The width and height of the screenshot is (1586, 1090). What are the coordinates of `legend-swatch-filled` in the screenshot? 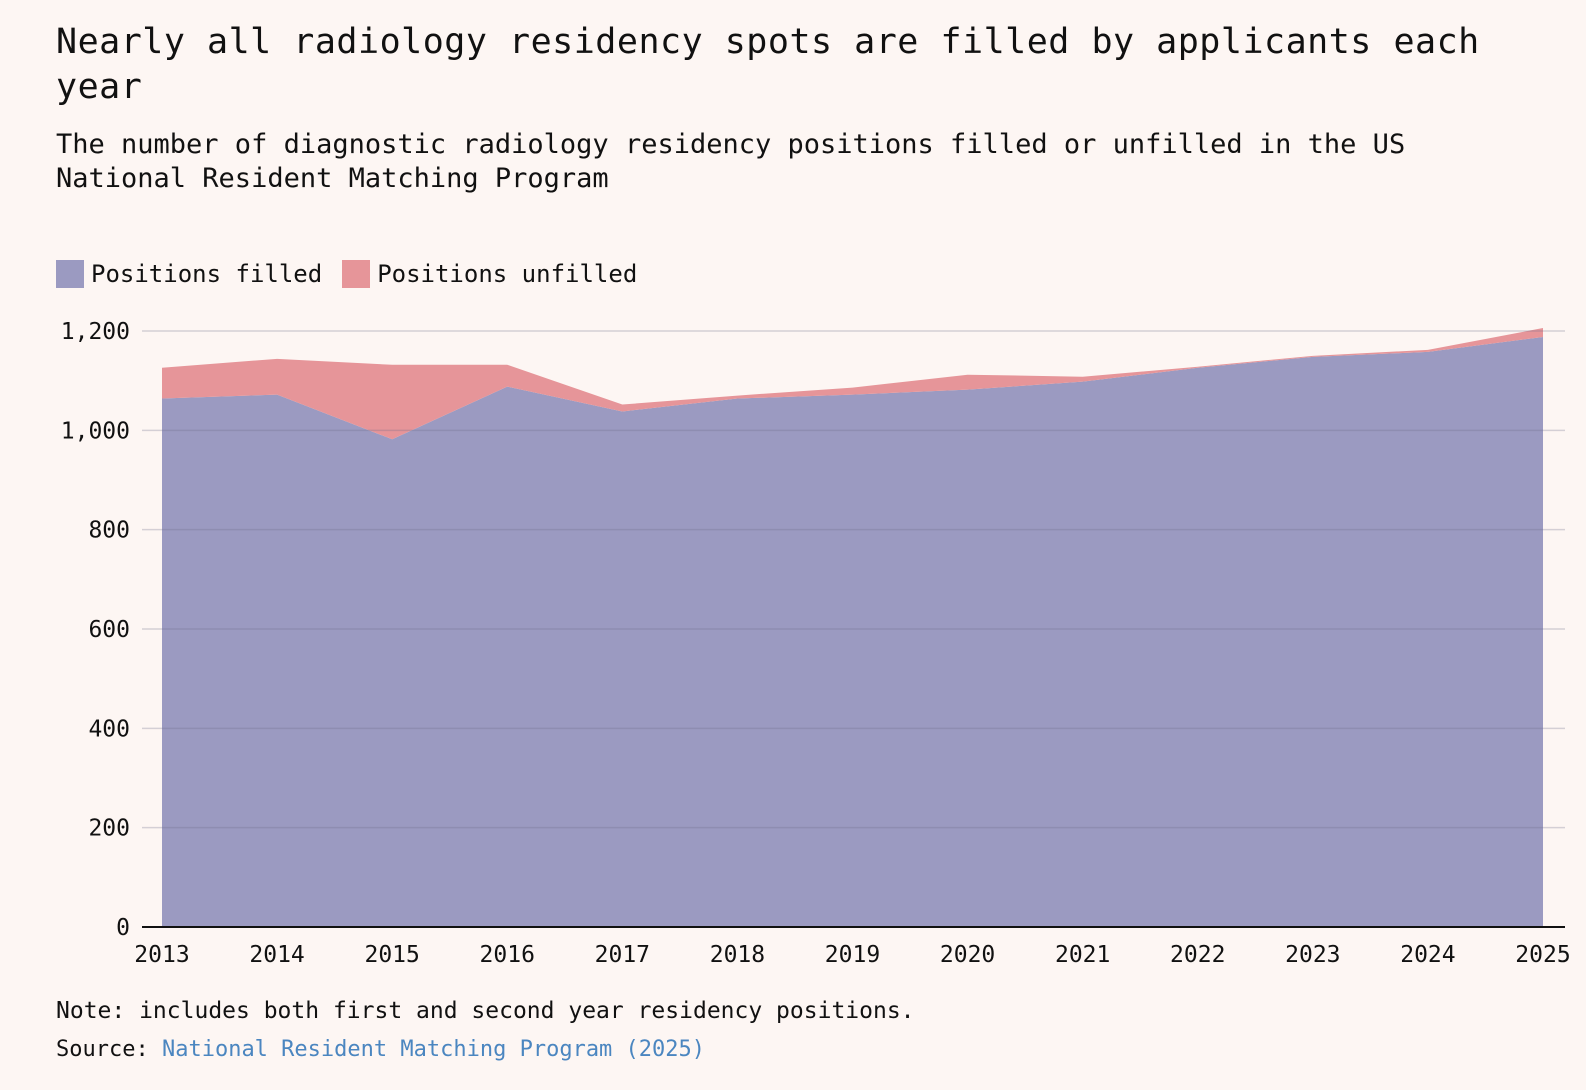 It's located at (70, 274).